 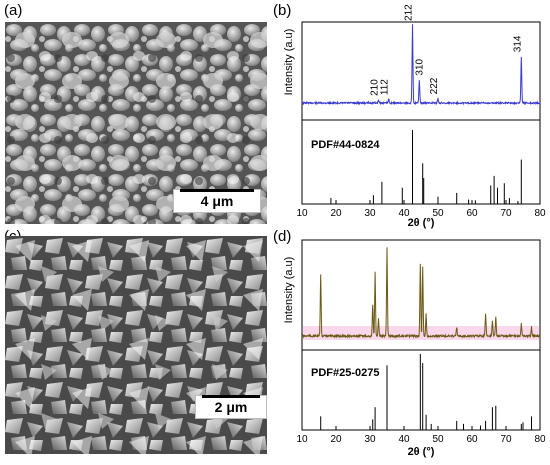 I want to click on panel-label-d: (d), so click(x=282, y=236).